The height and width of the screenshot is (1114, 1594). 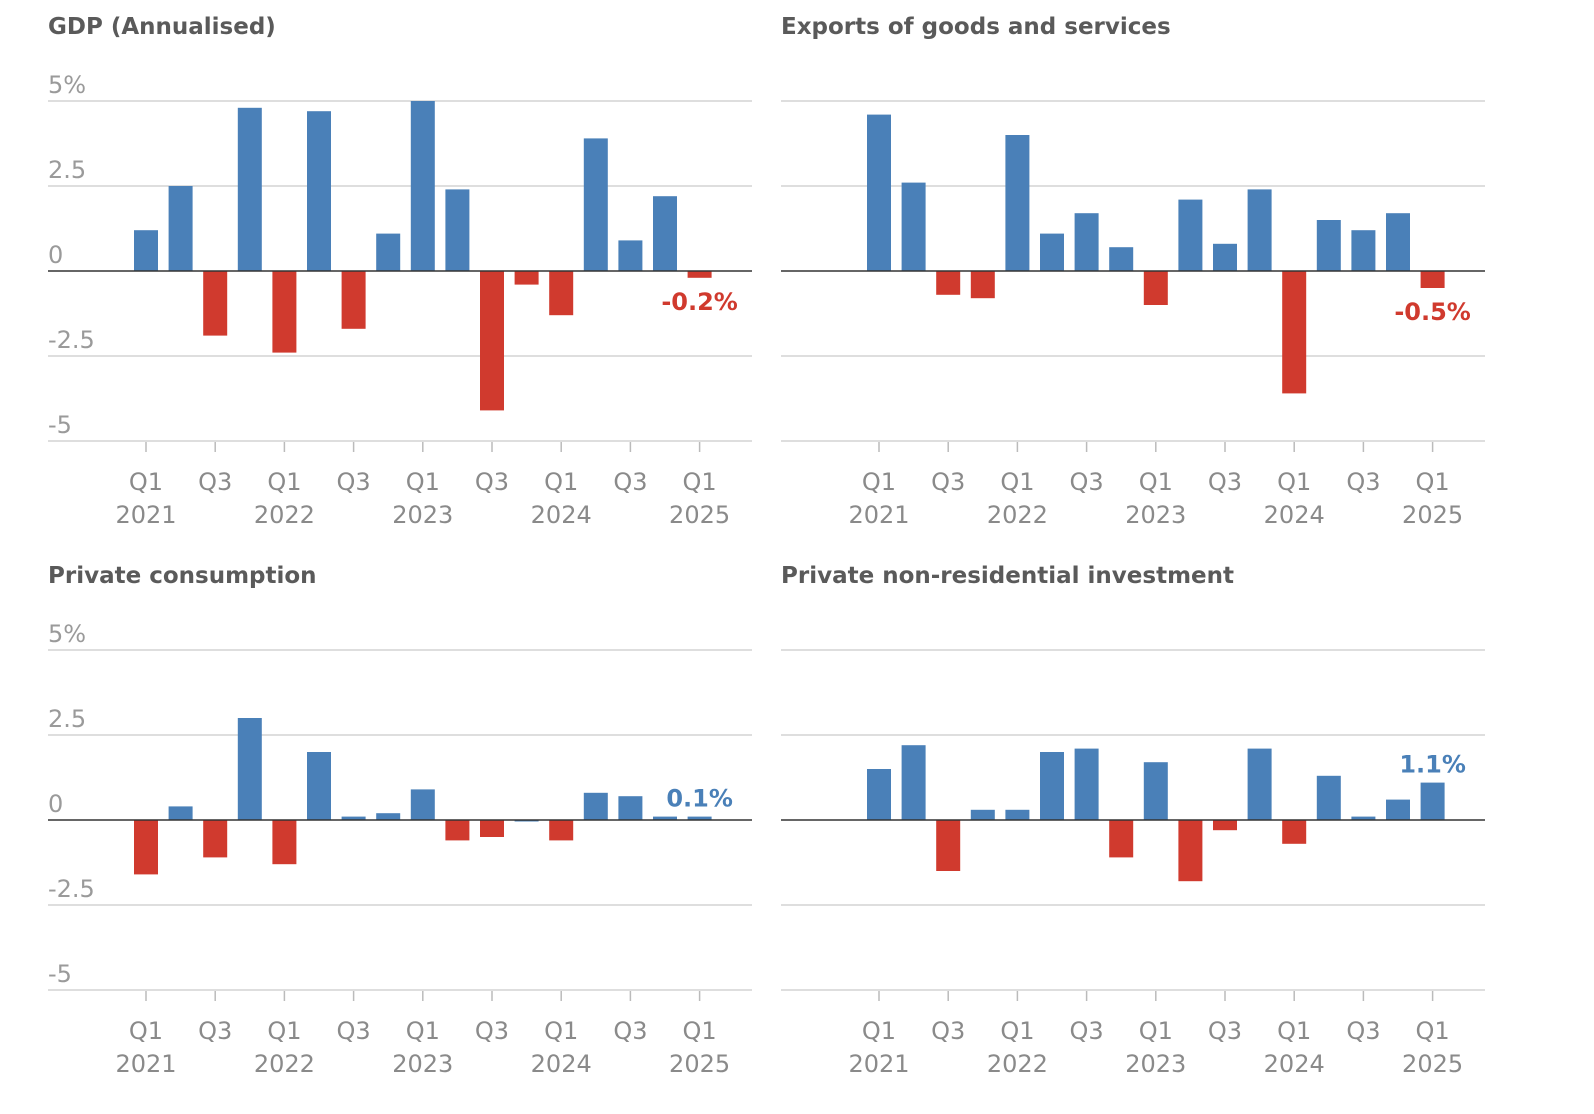 I want to click on y-tick-label: 2.5, so click(x=67, y=170).